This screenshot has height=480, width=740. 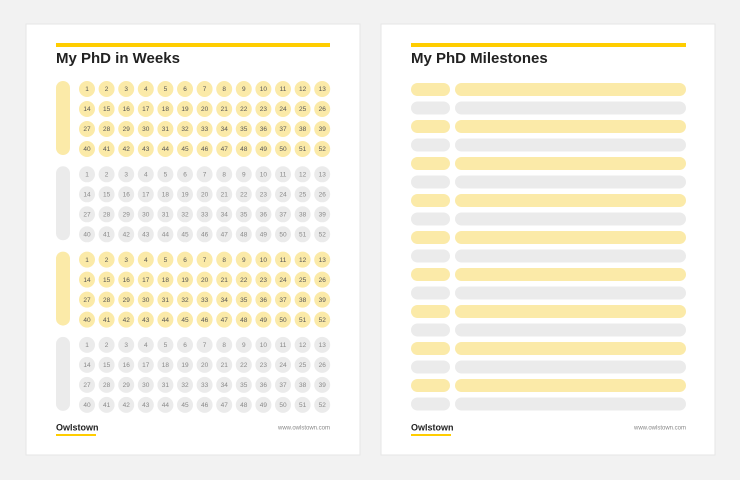 I want to click on week-number: 45, so click(x=185, y=149).